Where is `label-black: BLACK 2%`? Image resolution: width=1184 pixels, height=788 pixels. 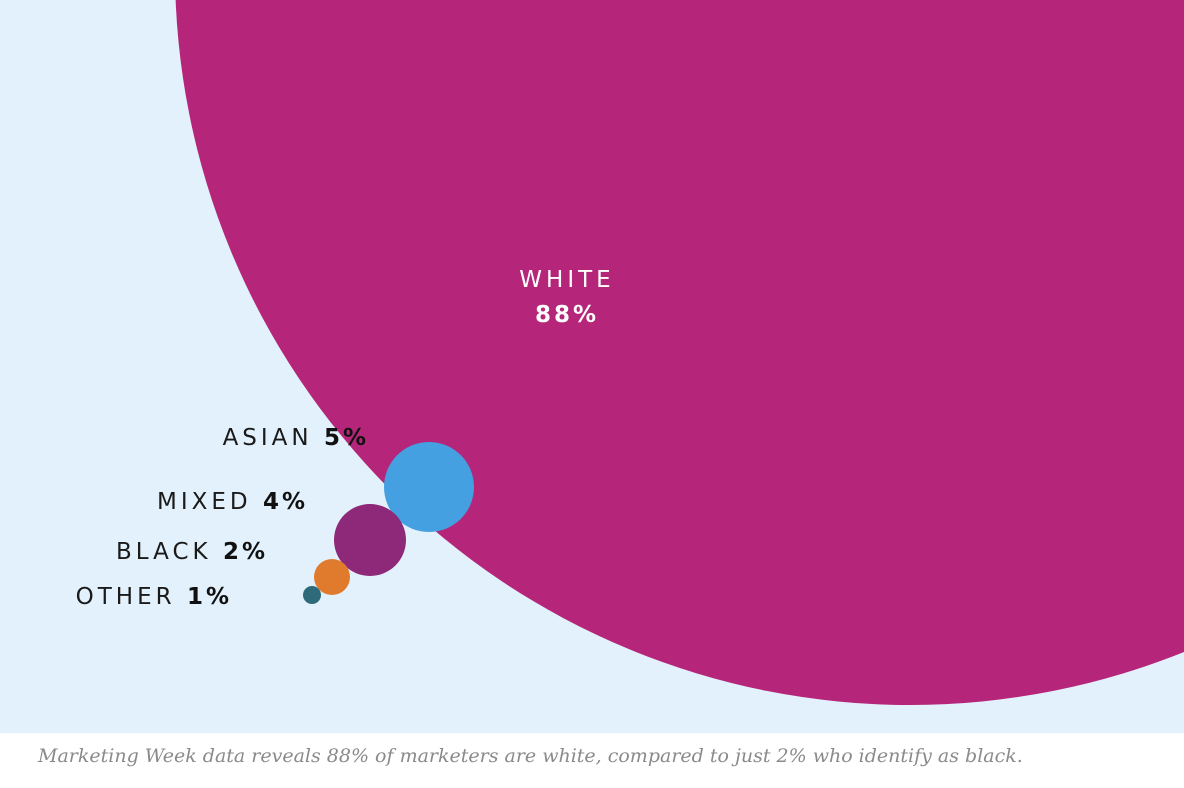 label-black: BLACK 2% is located at coordinates (192, 552).